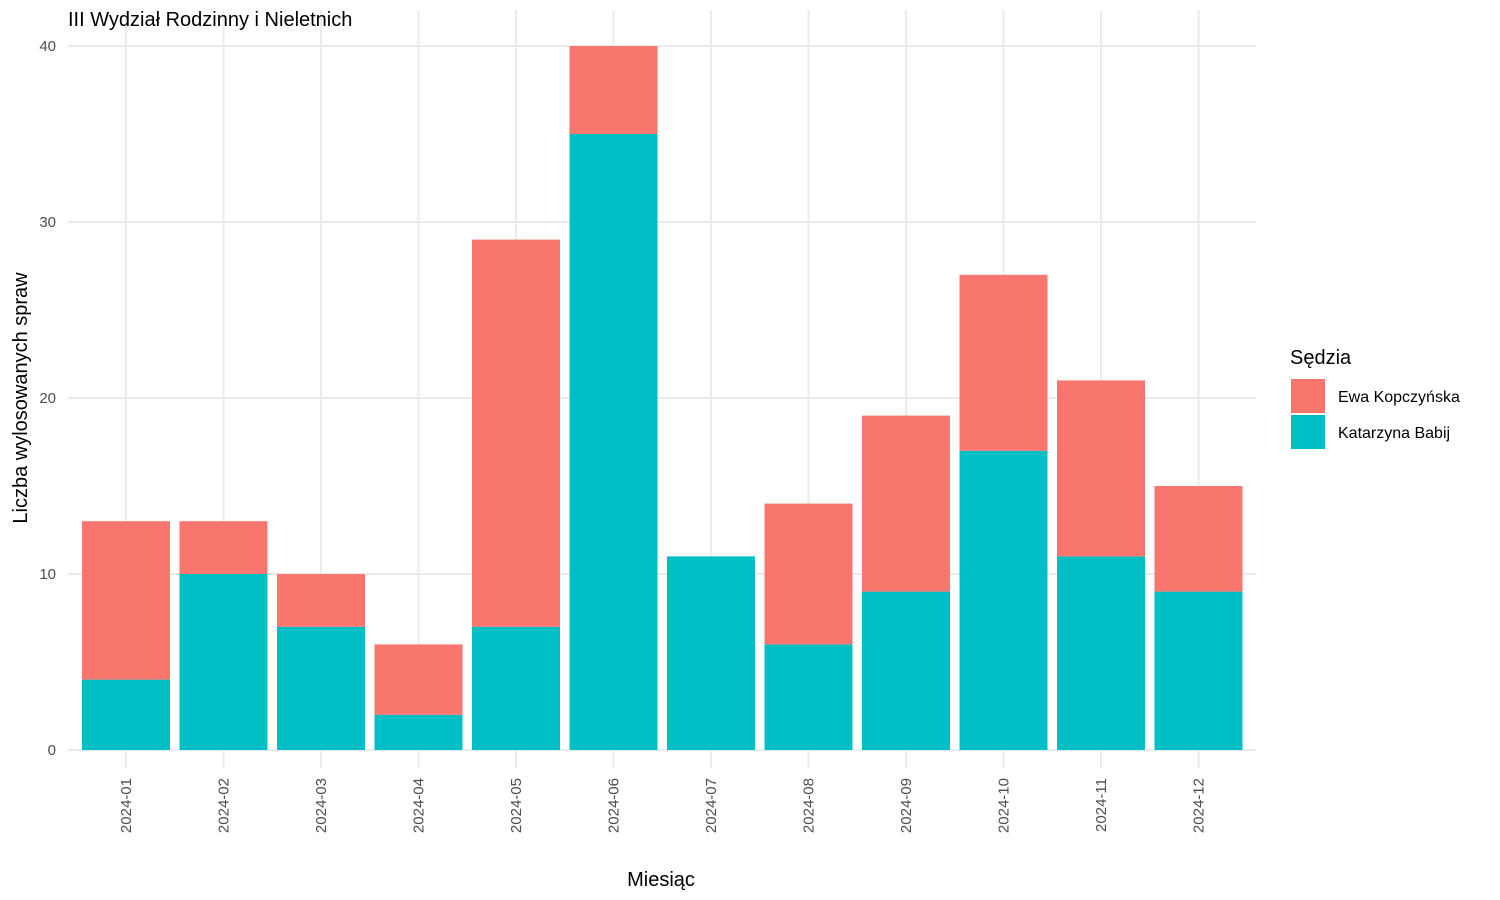  What do you see at coordinates (419, 805) in the screenshot?
I see `x-tick-label: 2024-04` at bounding box center [419, 805].